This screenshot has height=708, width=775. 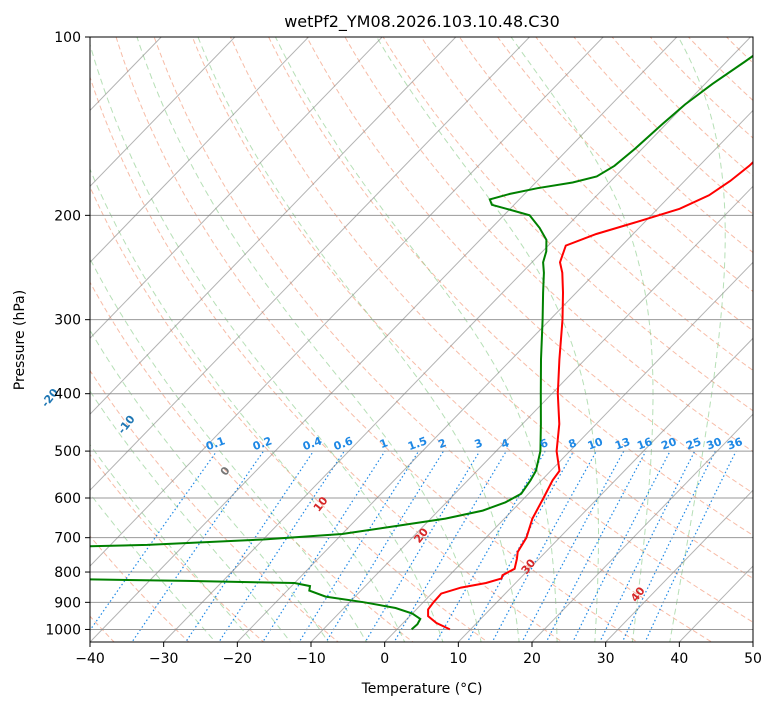 I want to click on mixing-ratio-label: 2, so click(x=442, y=443).